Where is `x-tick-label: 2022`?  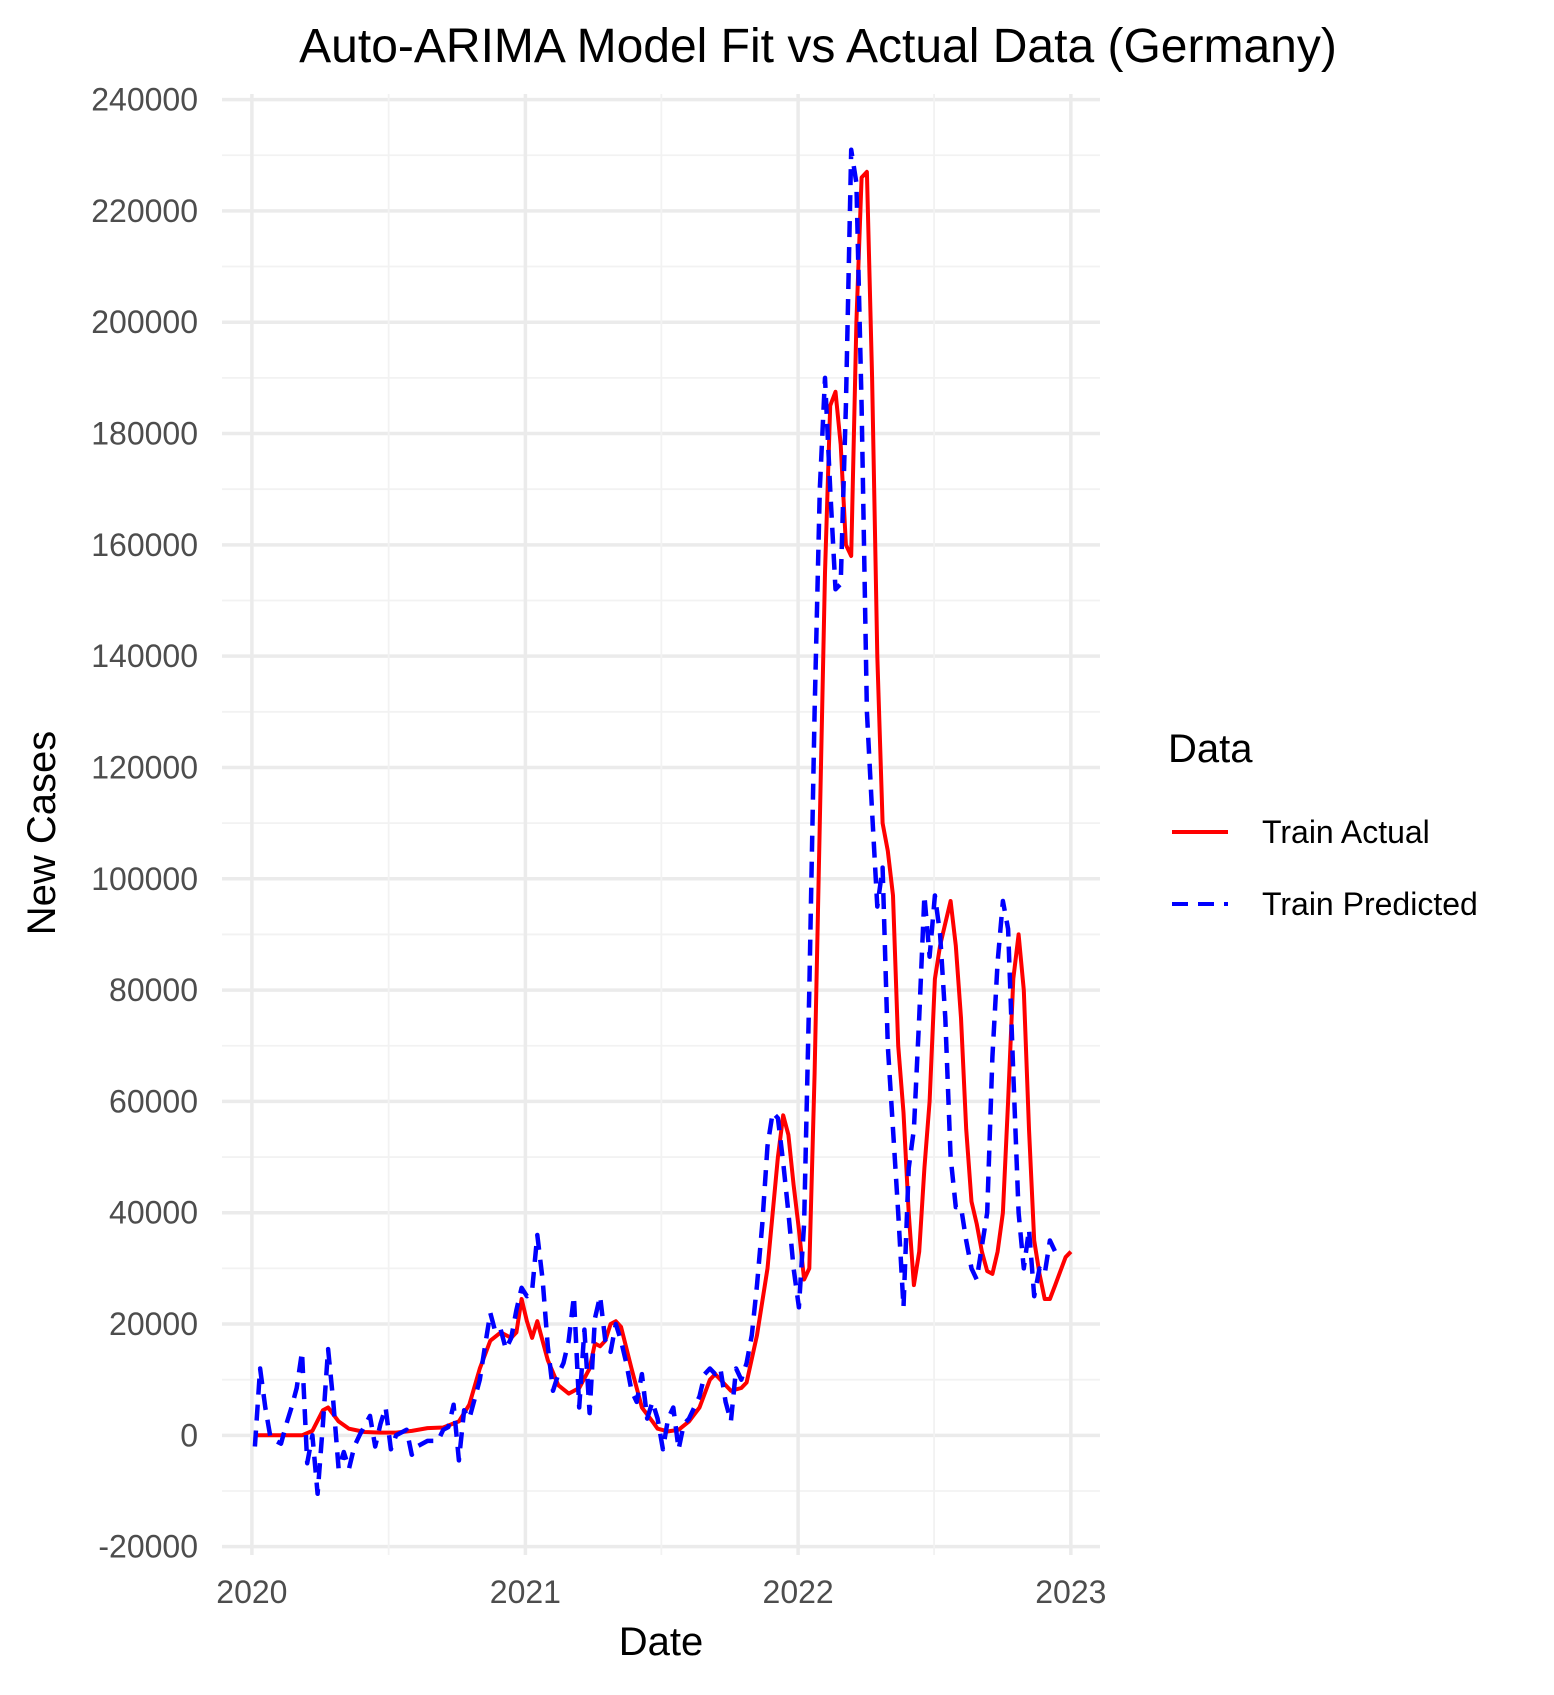
x-tick-label: 2022 is located at coordinates (798, 1592).